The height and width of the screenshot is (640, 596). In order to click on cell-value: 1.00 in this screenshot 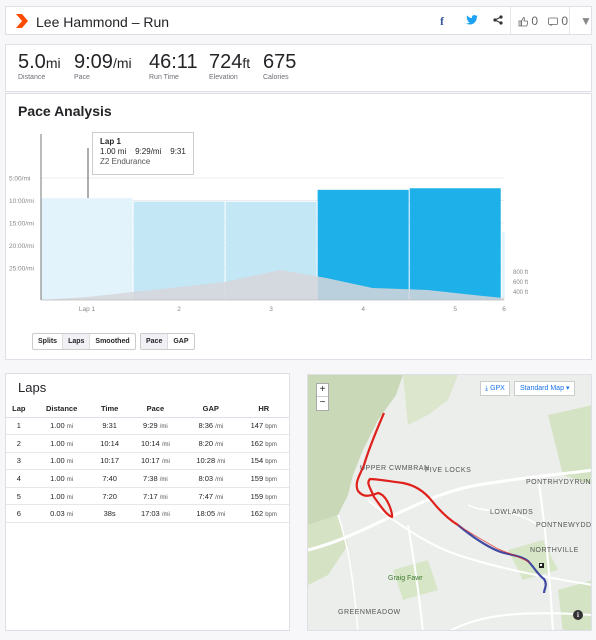, I will do `click(57, 496)`.